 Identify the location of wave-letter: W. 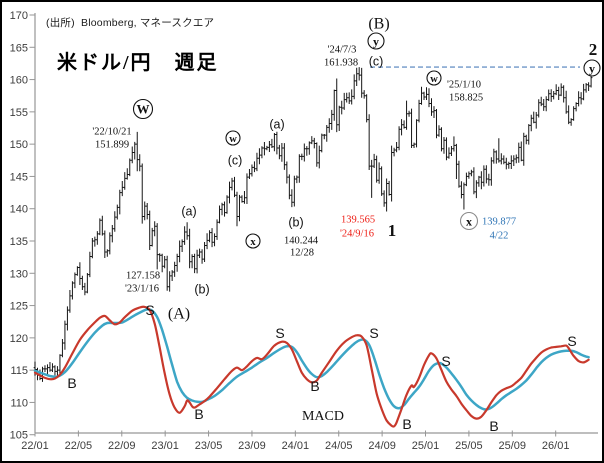
(143, 109).